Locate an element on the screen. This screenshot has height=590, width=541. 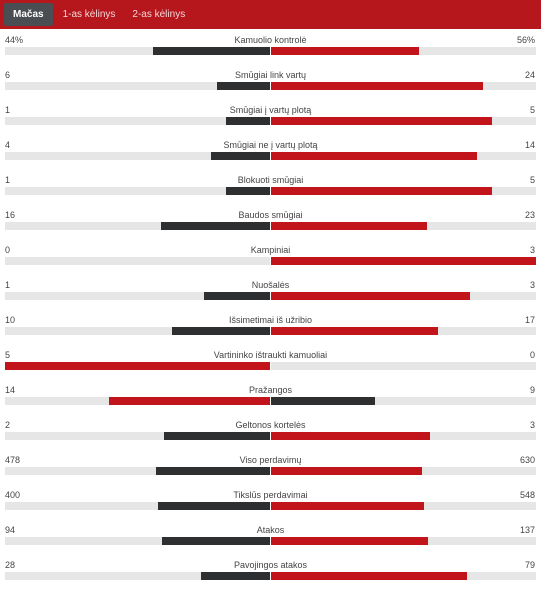
stat-label: Nuošalės is located at coordinates (270, 285).